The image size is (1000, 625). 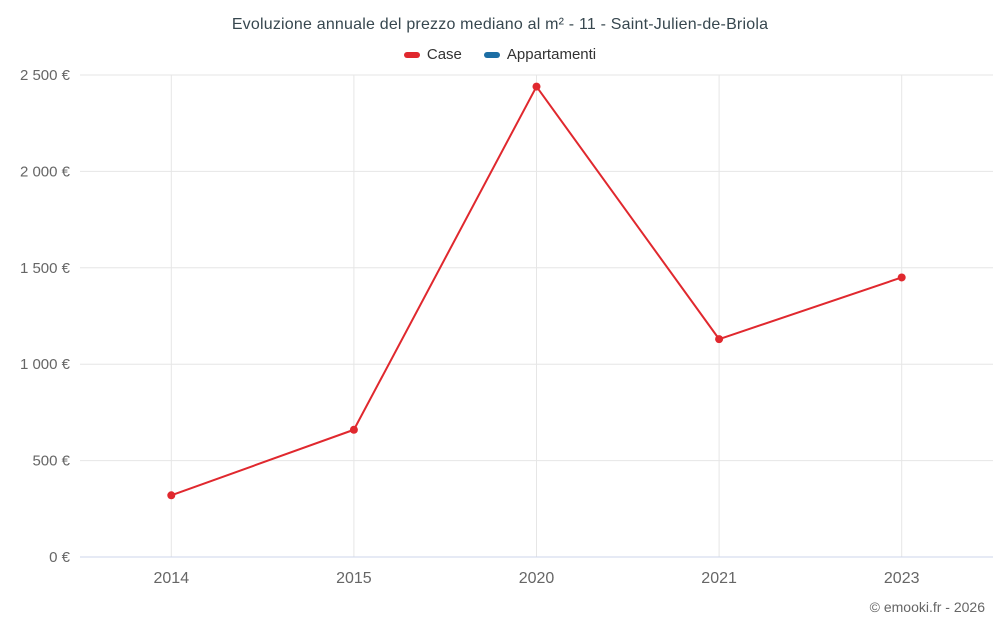 What do you see at coordinates (551, 54) in the screenshot?
I see `legend-label-appartamenti: Appartamenti` at bounding box center [551, 54].